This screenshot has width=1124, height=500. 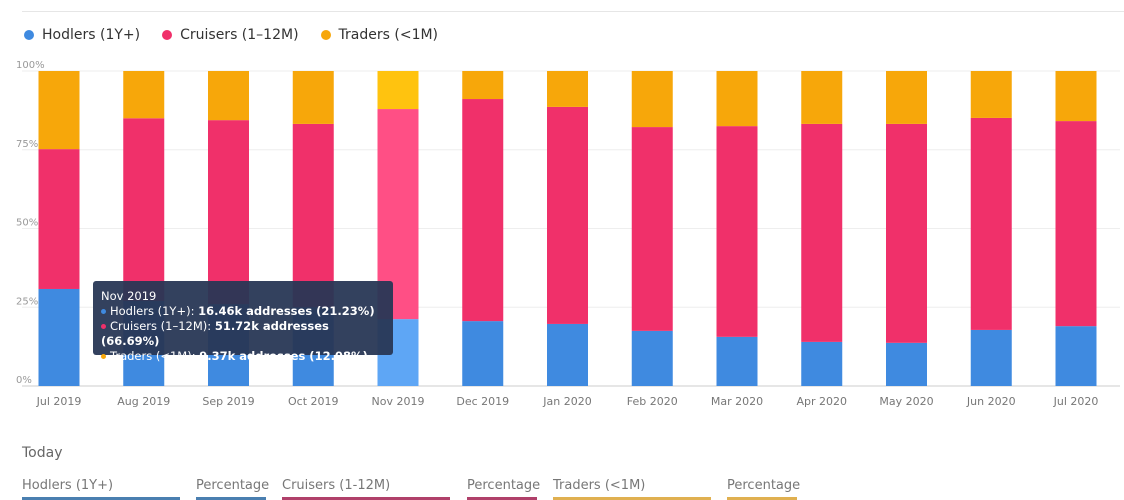 I want to click on column-header: Traders (<1M), so click(x=632, y=489).